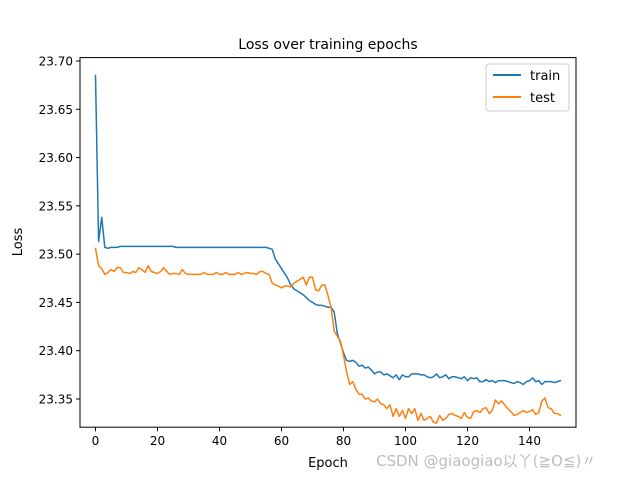 The image size is (640, 480). What do you see at coordinates (56, 303) in the screenshot?
I see `y-tick-label: 23.45` at bounding box center [56, 303].